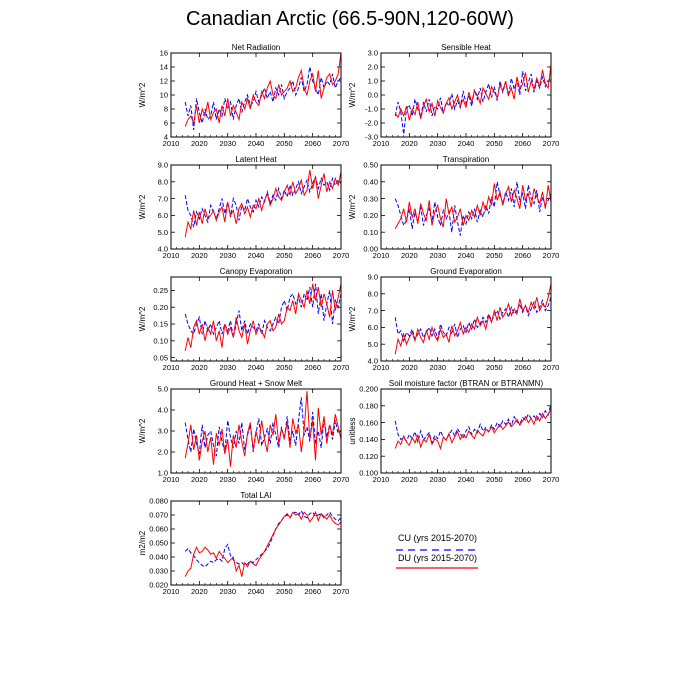  I want to click on y-tick-label: 0.100, so click(368, 473).